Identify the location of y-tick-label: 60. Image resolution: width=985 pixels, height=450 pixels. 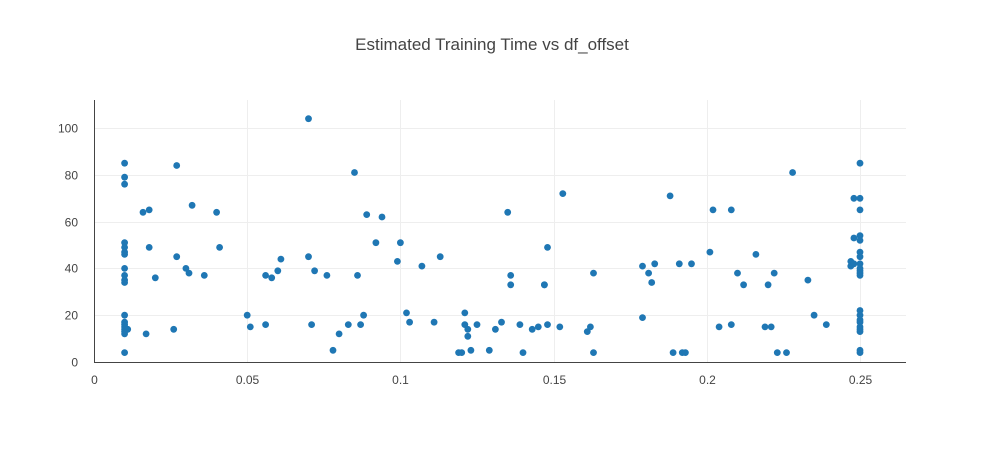
(72, 223).